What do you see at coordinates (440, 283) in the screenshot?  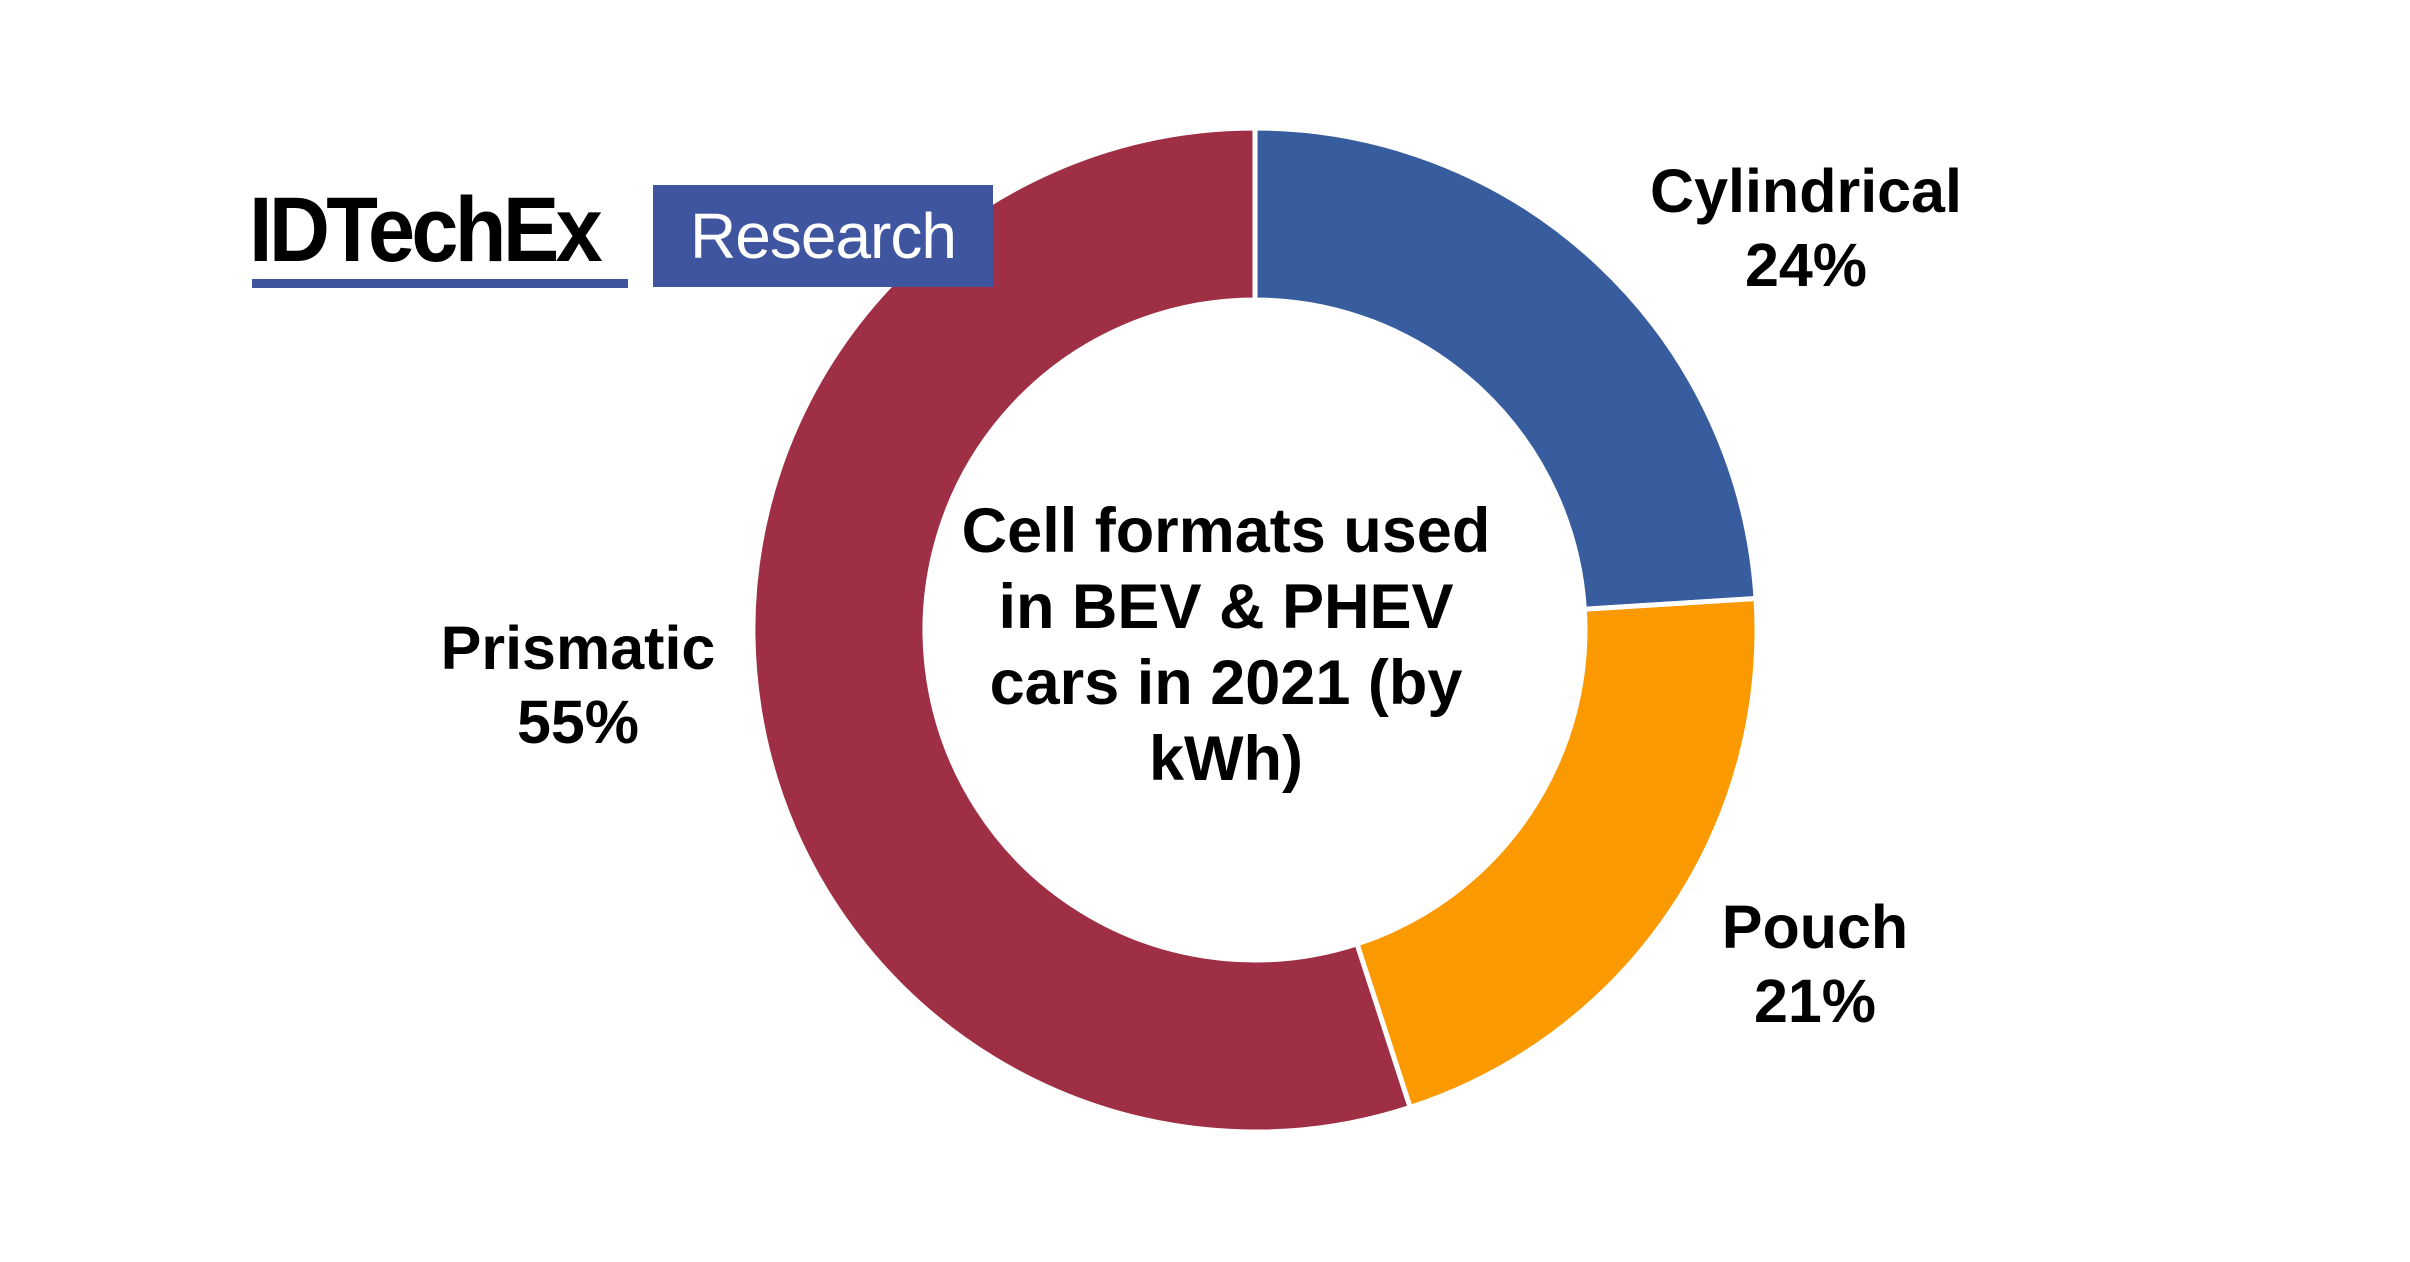 I see `logo-underline` at bounding box center [440, 283].